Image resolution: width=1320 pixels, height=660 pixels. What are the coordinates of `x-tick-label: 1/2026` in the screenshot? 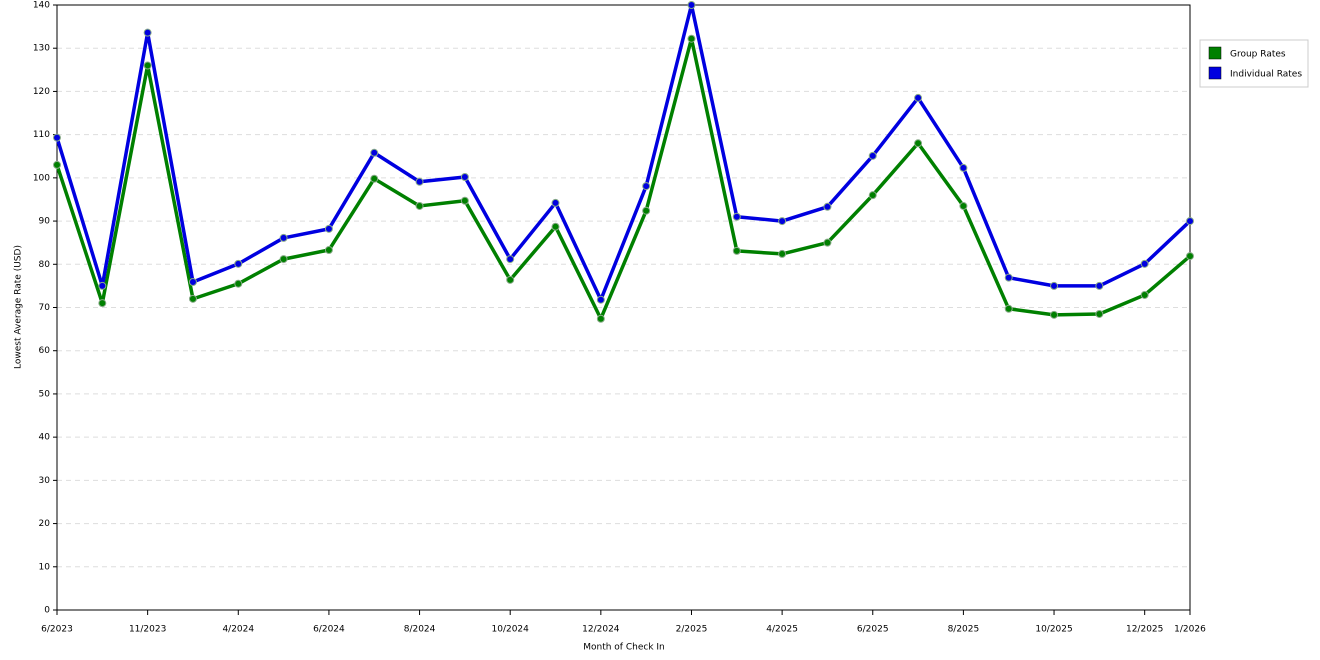 It's located at (1190, 630).